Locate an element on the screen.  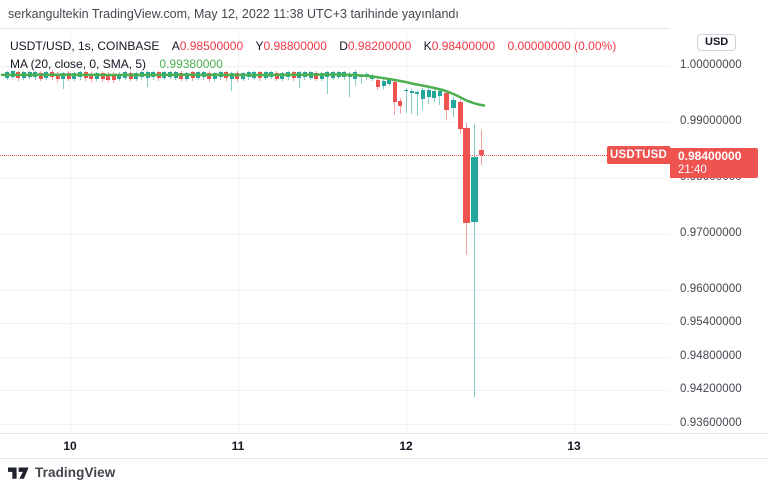
price-tick-label: 0.96000000 is located at coordinates (711, 288).